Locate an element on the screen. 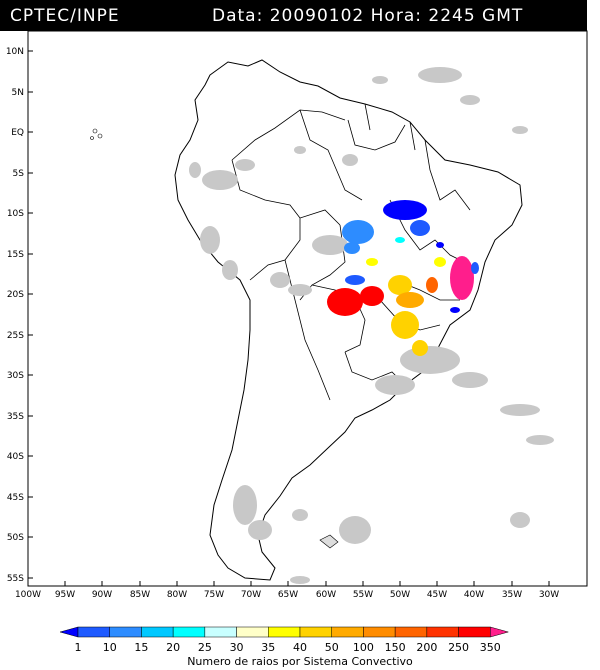 This screenshot has width=600, height=670. legend-tick-label: 350 is located at coordinates (490, 647).